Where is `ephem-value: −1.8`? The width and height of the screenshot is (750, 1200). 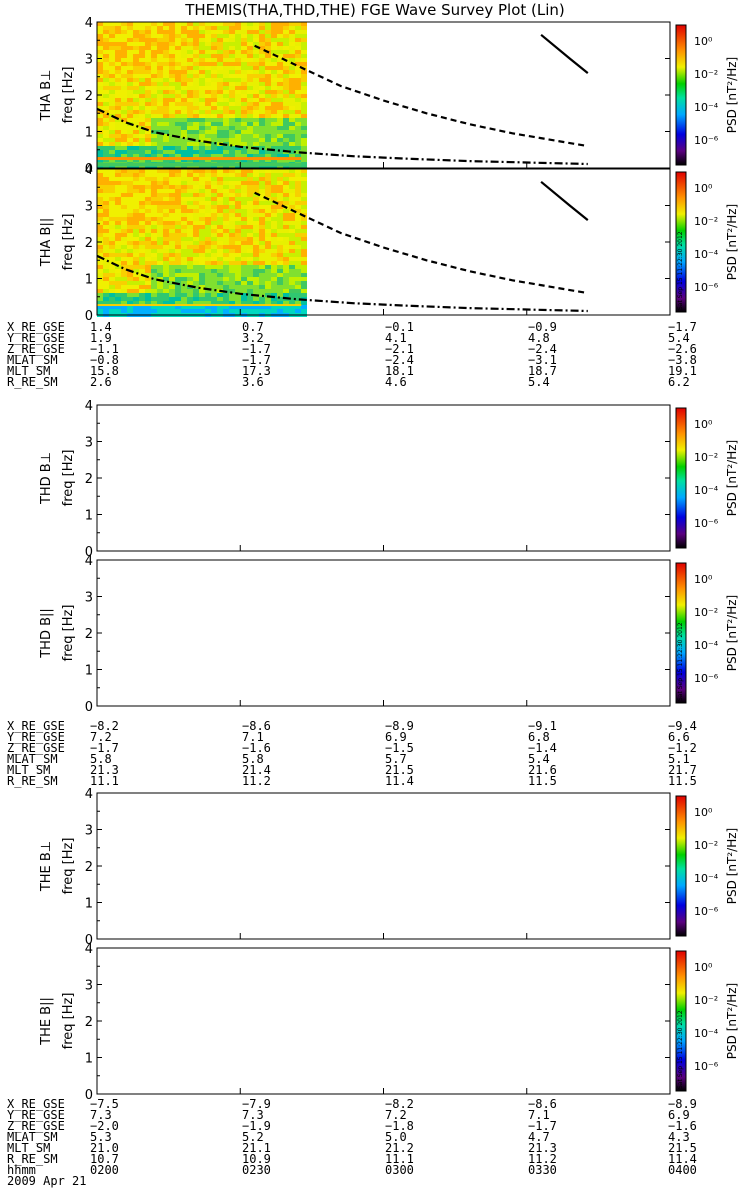 ephem-value: −1.8 is located at coordinates (399, 1126).